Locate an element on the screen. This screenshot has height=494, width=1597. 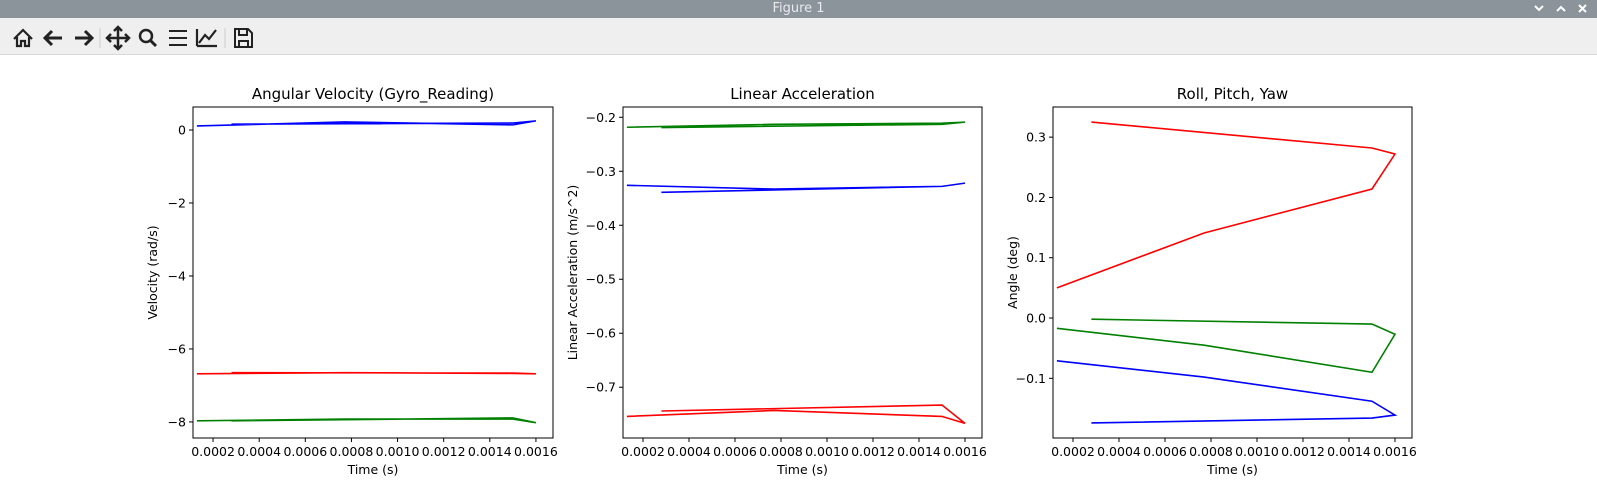
y-tick-label: −0.7 is located at coordinates (601, 387).